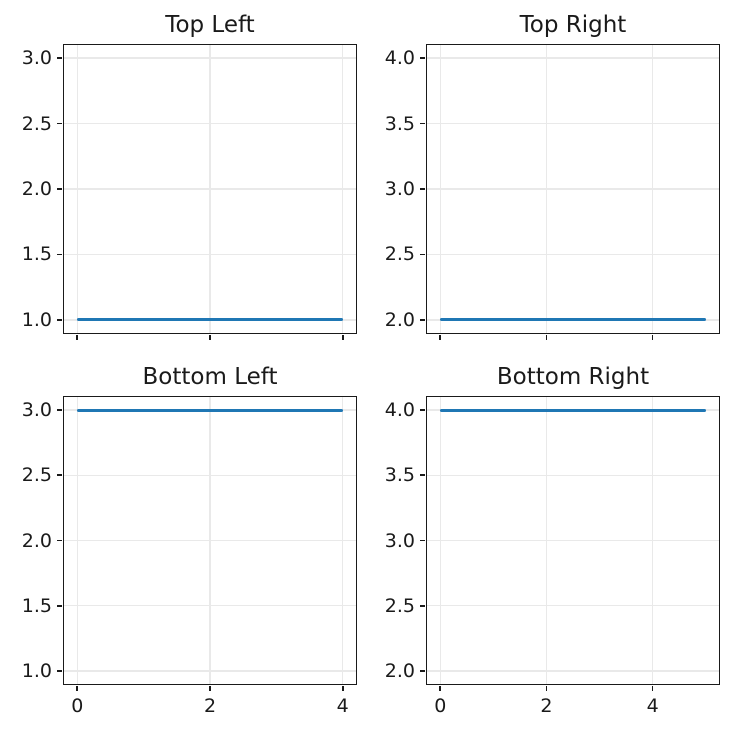  What do you see at coordinates (210, 25) in the screenshot?
I see `subplot-top-left-title: Top Left` at bounding box center [210, 25].